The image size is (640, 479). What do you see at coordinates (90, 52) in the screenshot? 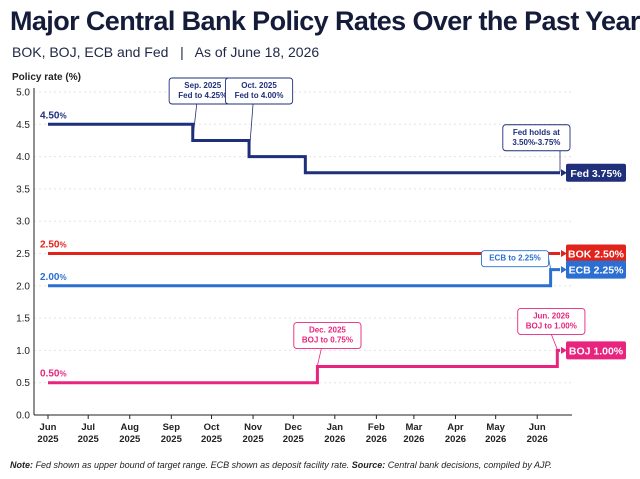
I see `subtitle-banks: BOK, BOJ, ECB and Fed` at bounding box center [90, 52].